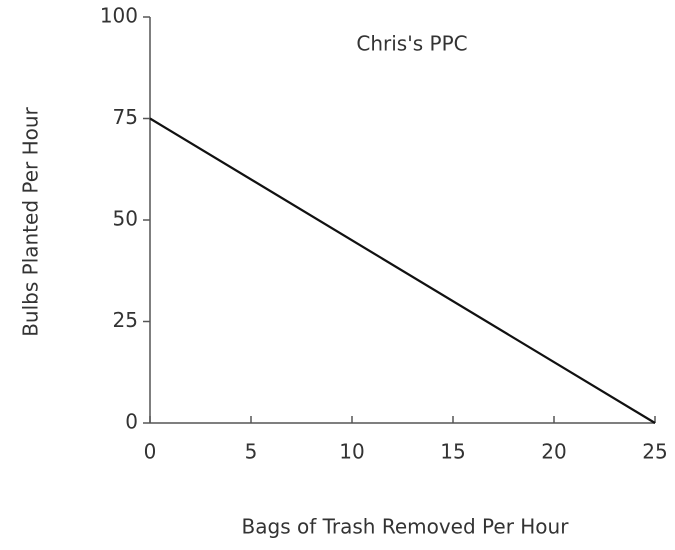 This screenshot has width=675, height=550. What do you see at coordinates (131, 422) in the screenshot?
I see `y-tick-label: 0` at bounding box center [131, 422].